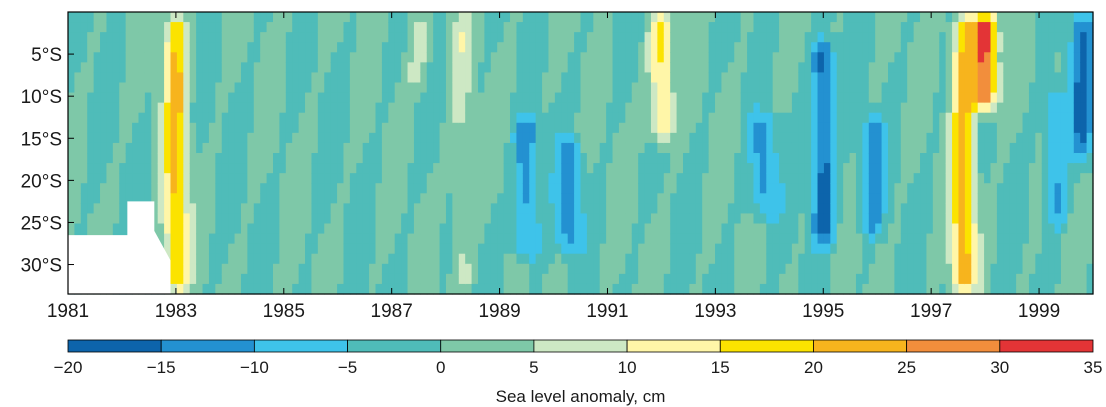 The image size is (1106, 407). Describe the element at coordinates (533, 367) in the screenshot. I see `colorbar-tick-label: 5` at that location.